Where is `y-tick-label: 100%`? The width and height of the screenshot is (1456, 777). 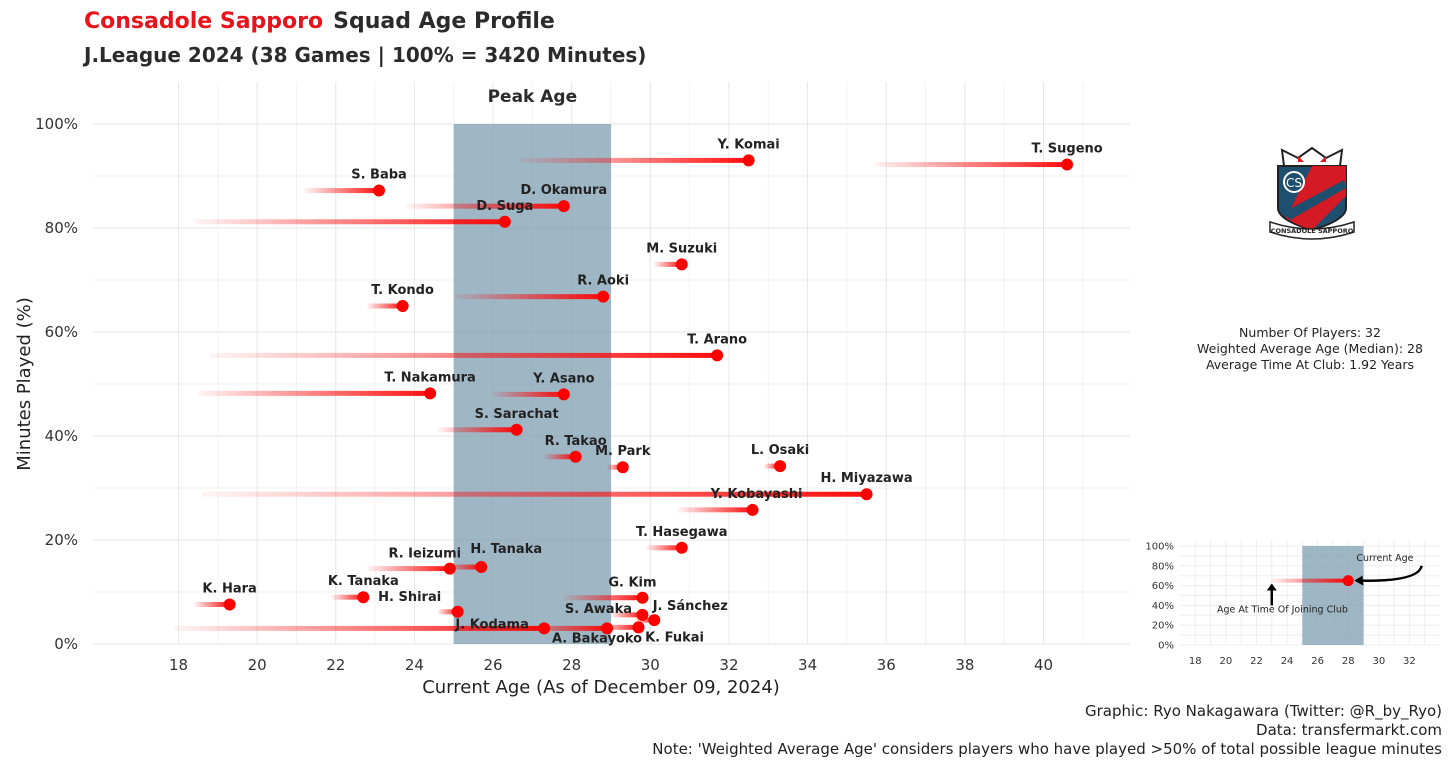 y-tick-label: 100% is located at coordinates (56, 124).